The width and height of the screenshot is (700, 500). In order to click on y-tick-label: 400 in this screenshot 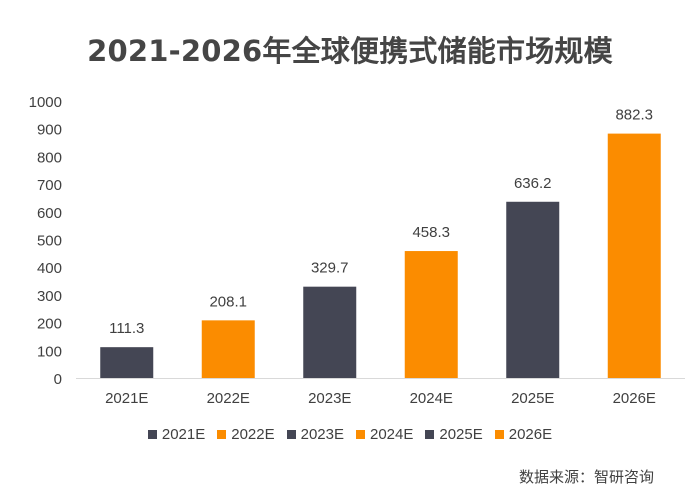, I will do `click(49, 268)`.